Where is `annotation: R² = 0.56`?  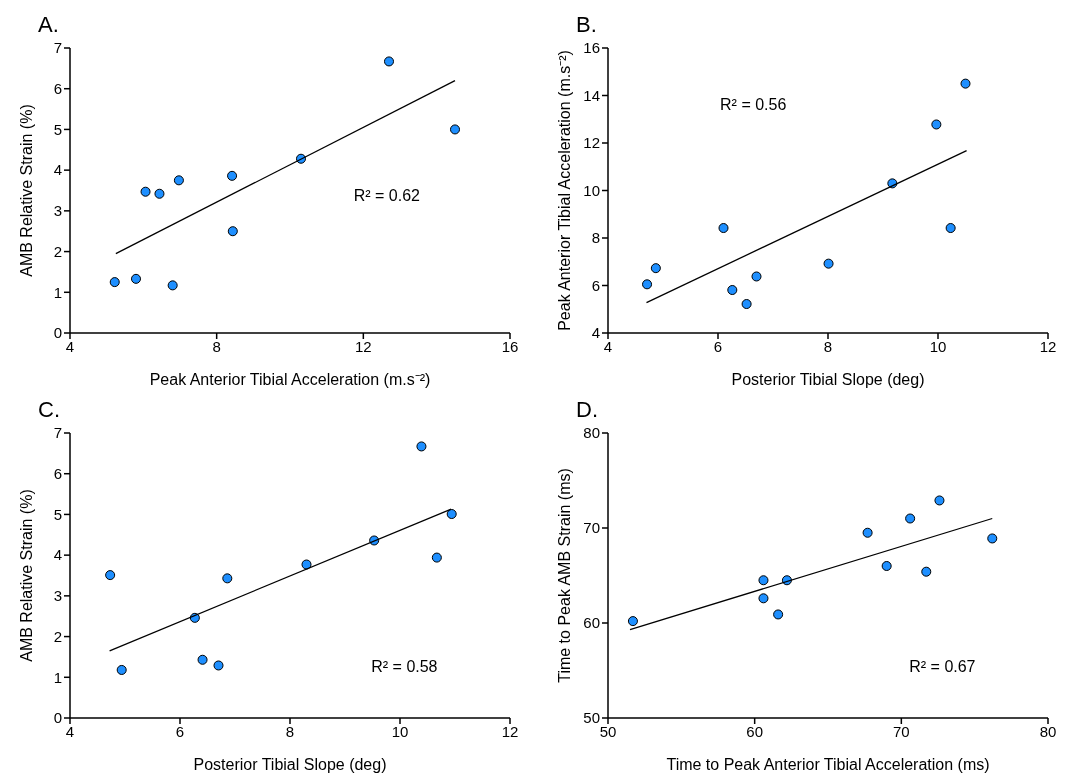 annotation: R² = 0.56 is located at coordinates (753, 105).